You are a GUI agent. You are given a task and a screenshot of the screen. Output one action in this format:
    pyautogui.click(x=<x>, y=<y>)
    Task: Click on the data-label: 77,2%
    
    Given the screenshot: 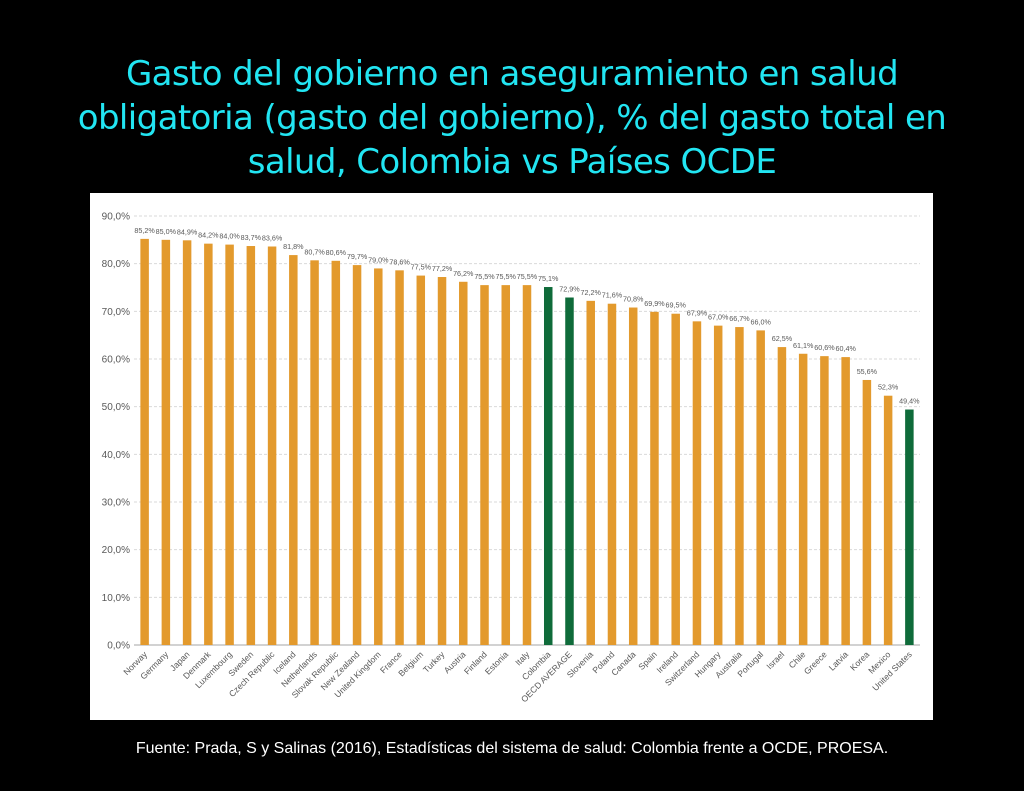 What is the action you would take?
    pyautogui.click(x=442, y=268)
    